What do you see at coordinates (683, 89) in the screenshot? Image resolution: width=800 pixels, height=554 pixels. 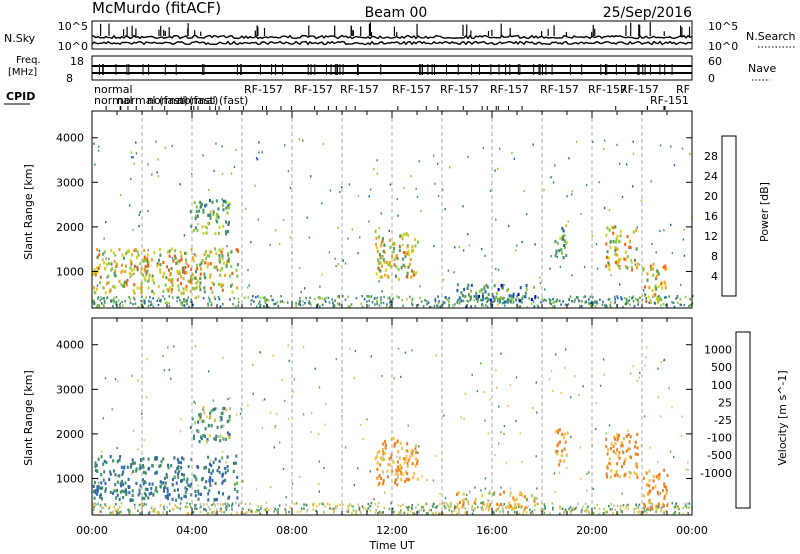 I see `cpid-name: RF` at bounding box center [683, 89].